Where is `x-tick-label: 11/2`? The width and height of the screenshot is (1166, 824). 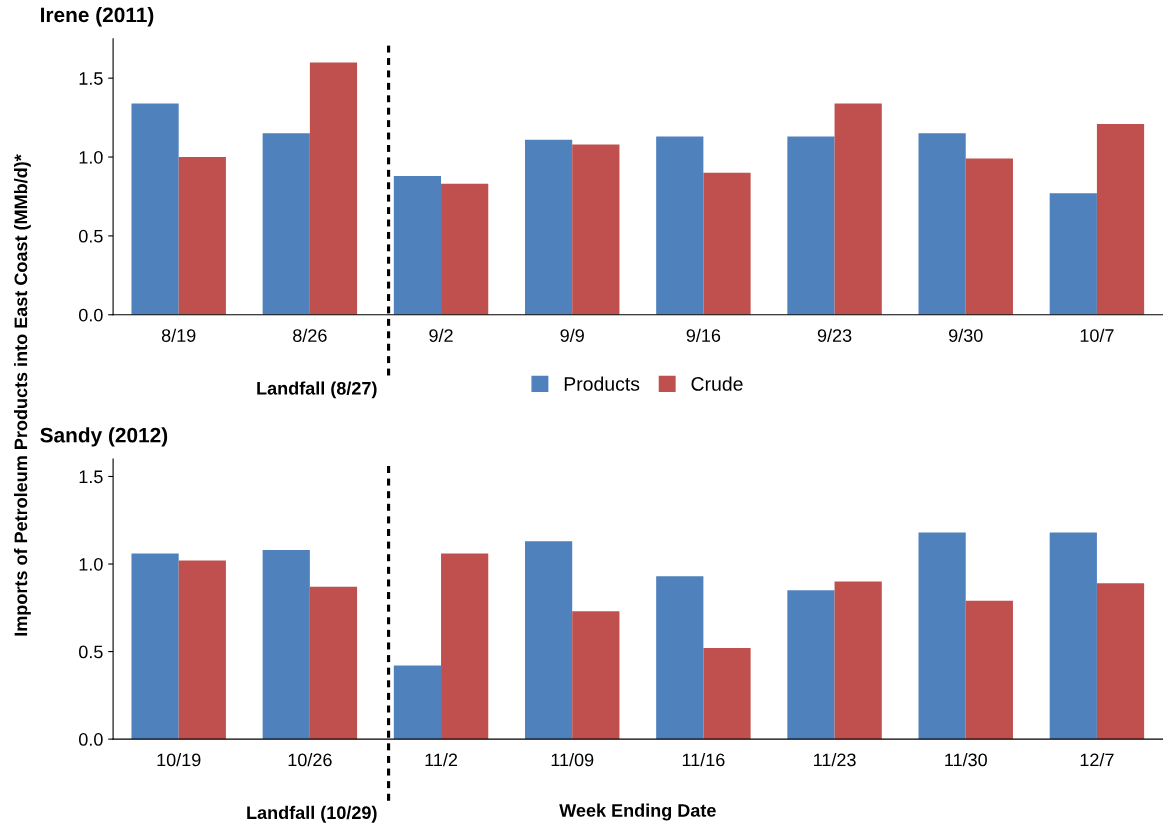 x-tick-label: 11/2 is located at coordinates (441, 760).